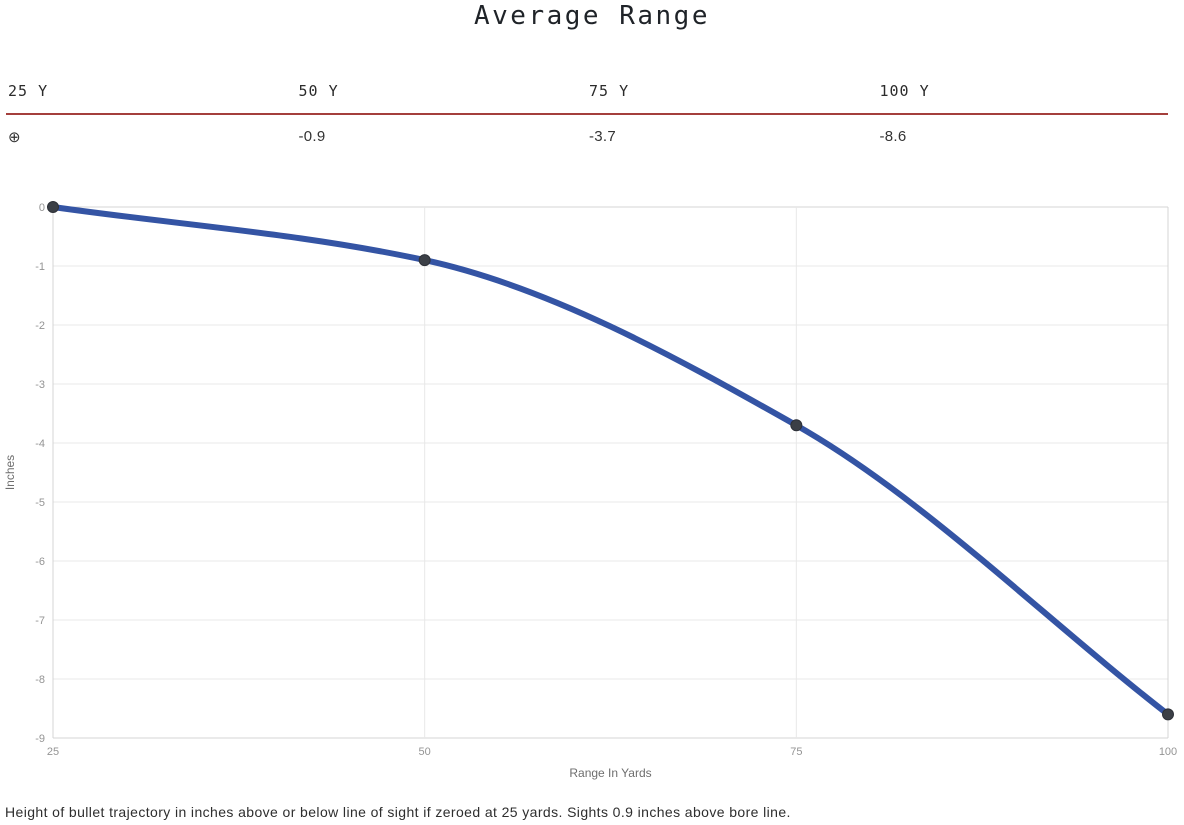 This screenshot has width=1184, height=825. I want to click on y-tick-label: -4, so click(40, 444).